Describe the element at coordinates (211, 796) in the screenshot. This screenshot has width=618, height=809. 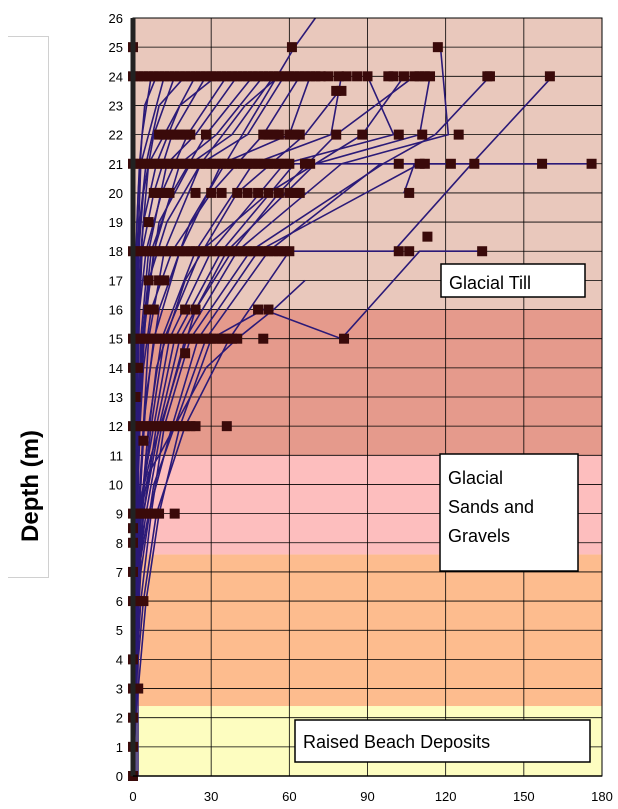
I see `x-tick-label: 30` at that location.